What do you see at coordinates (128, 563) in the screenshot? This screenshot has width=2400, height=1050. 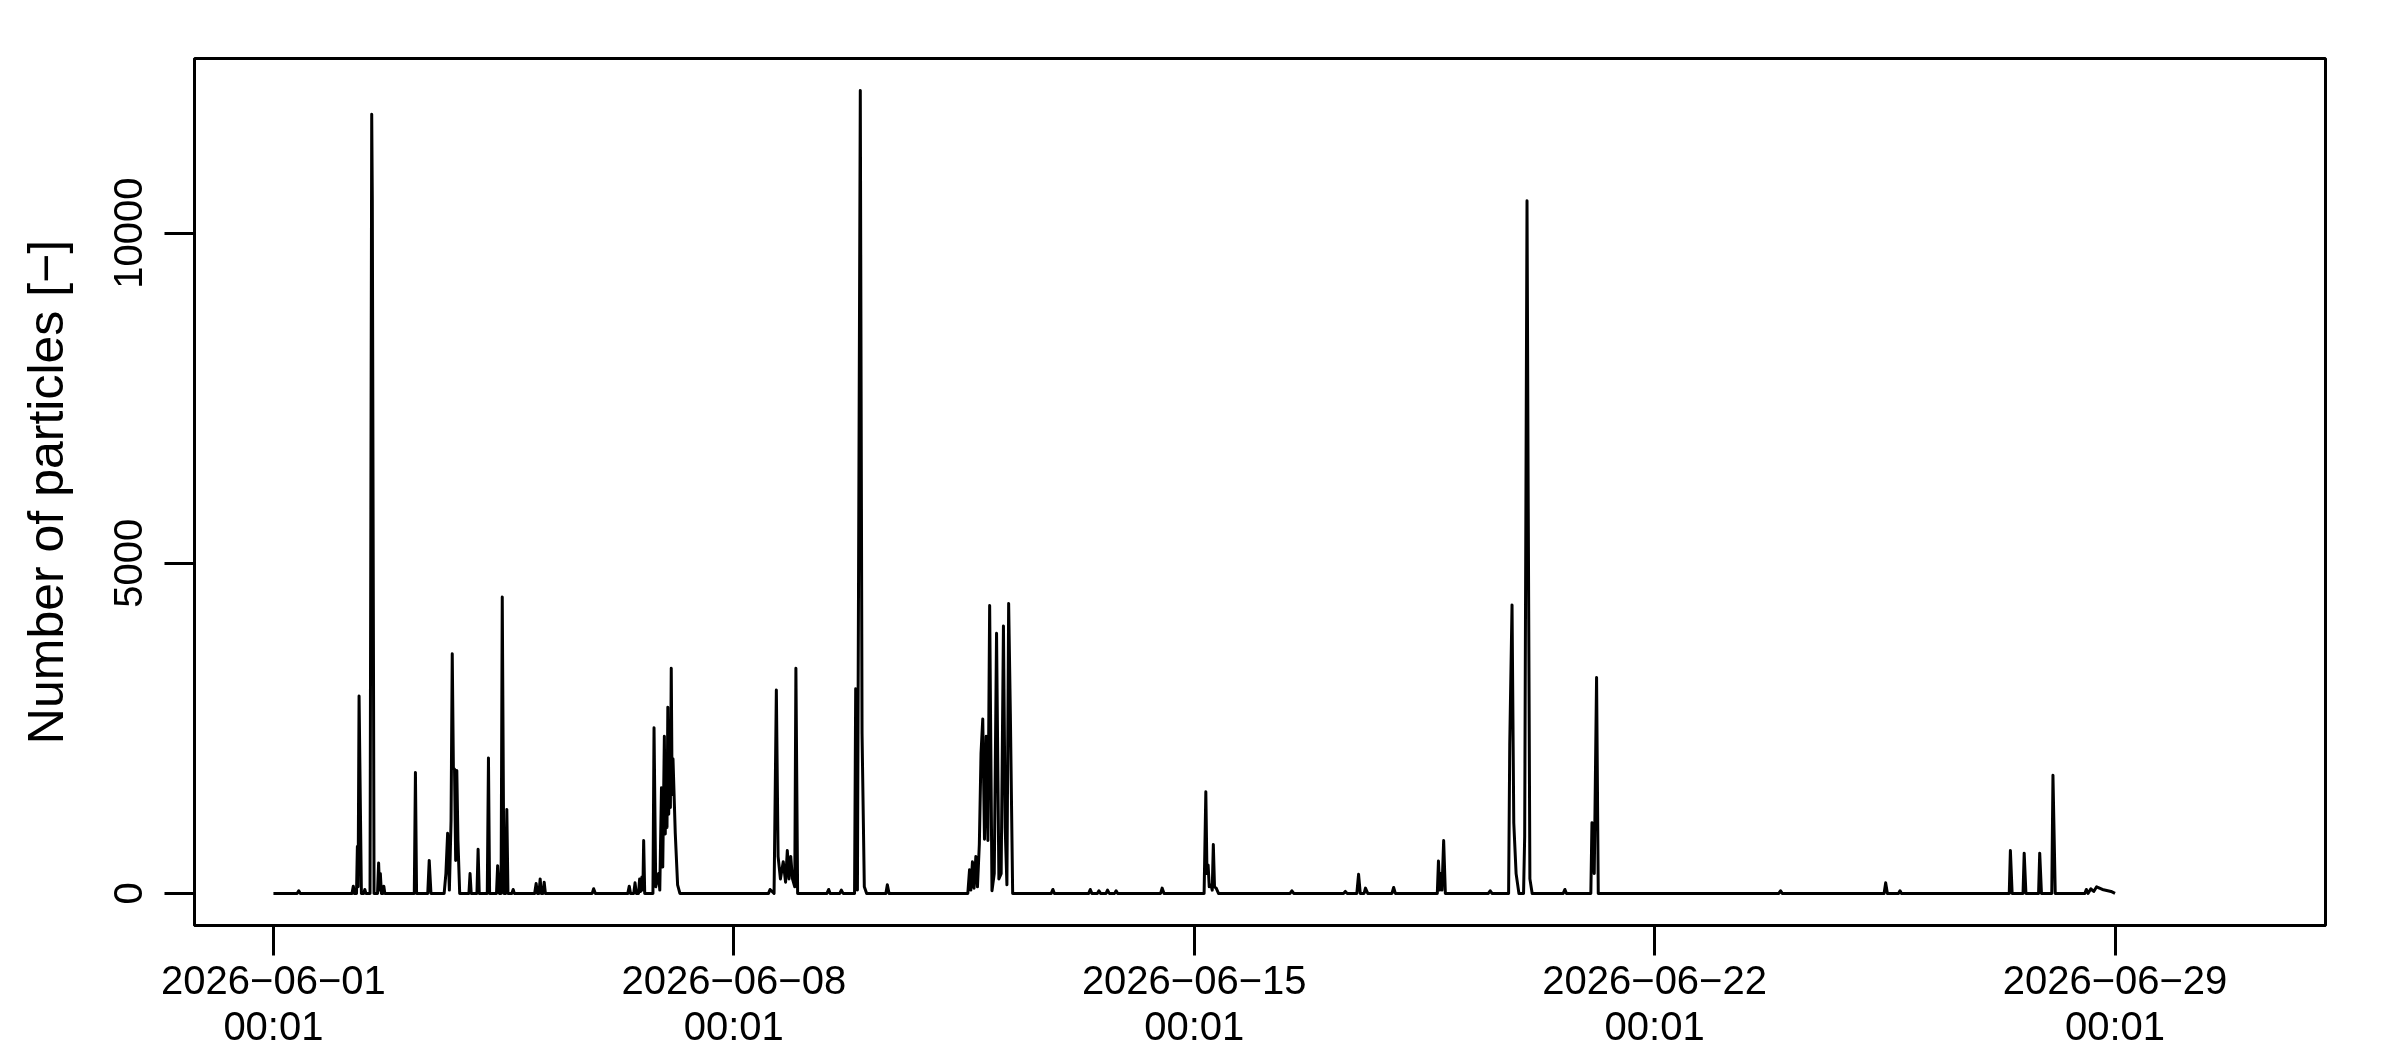 I see `y-tick-label: 5000` at bounding box center [128, 563].